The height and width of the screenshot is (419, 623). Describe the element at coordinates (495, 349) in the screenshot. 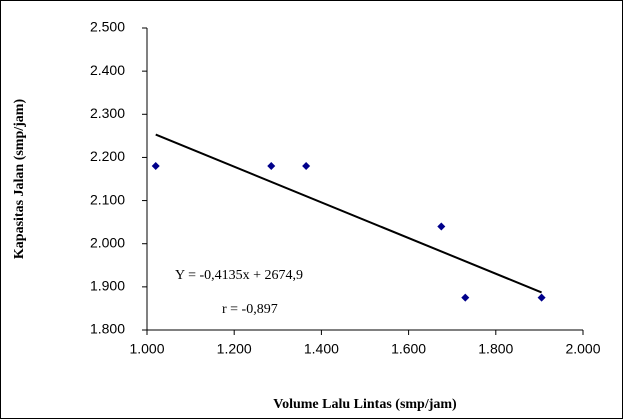

I see `x-tick-label: 1.800` at that location.